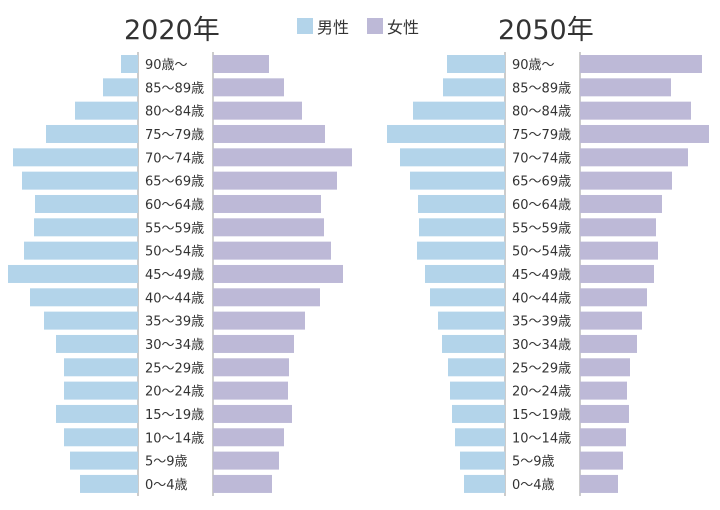 This screenshot has height=510, width=720. Describe the element at coordinates (375, 26) in the screenshot. I see `legend-swatch-female` at that location.